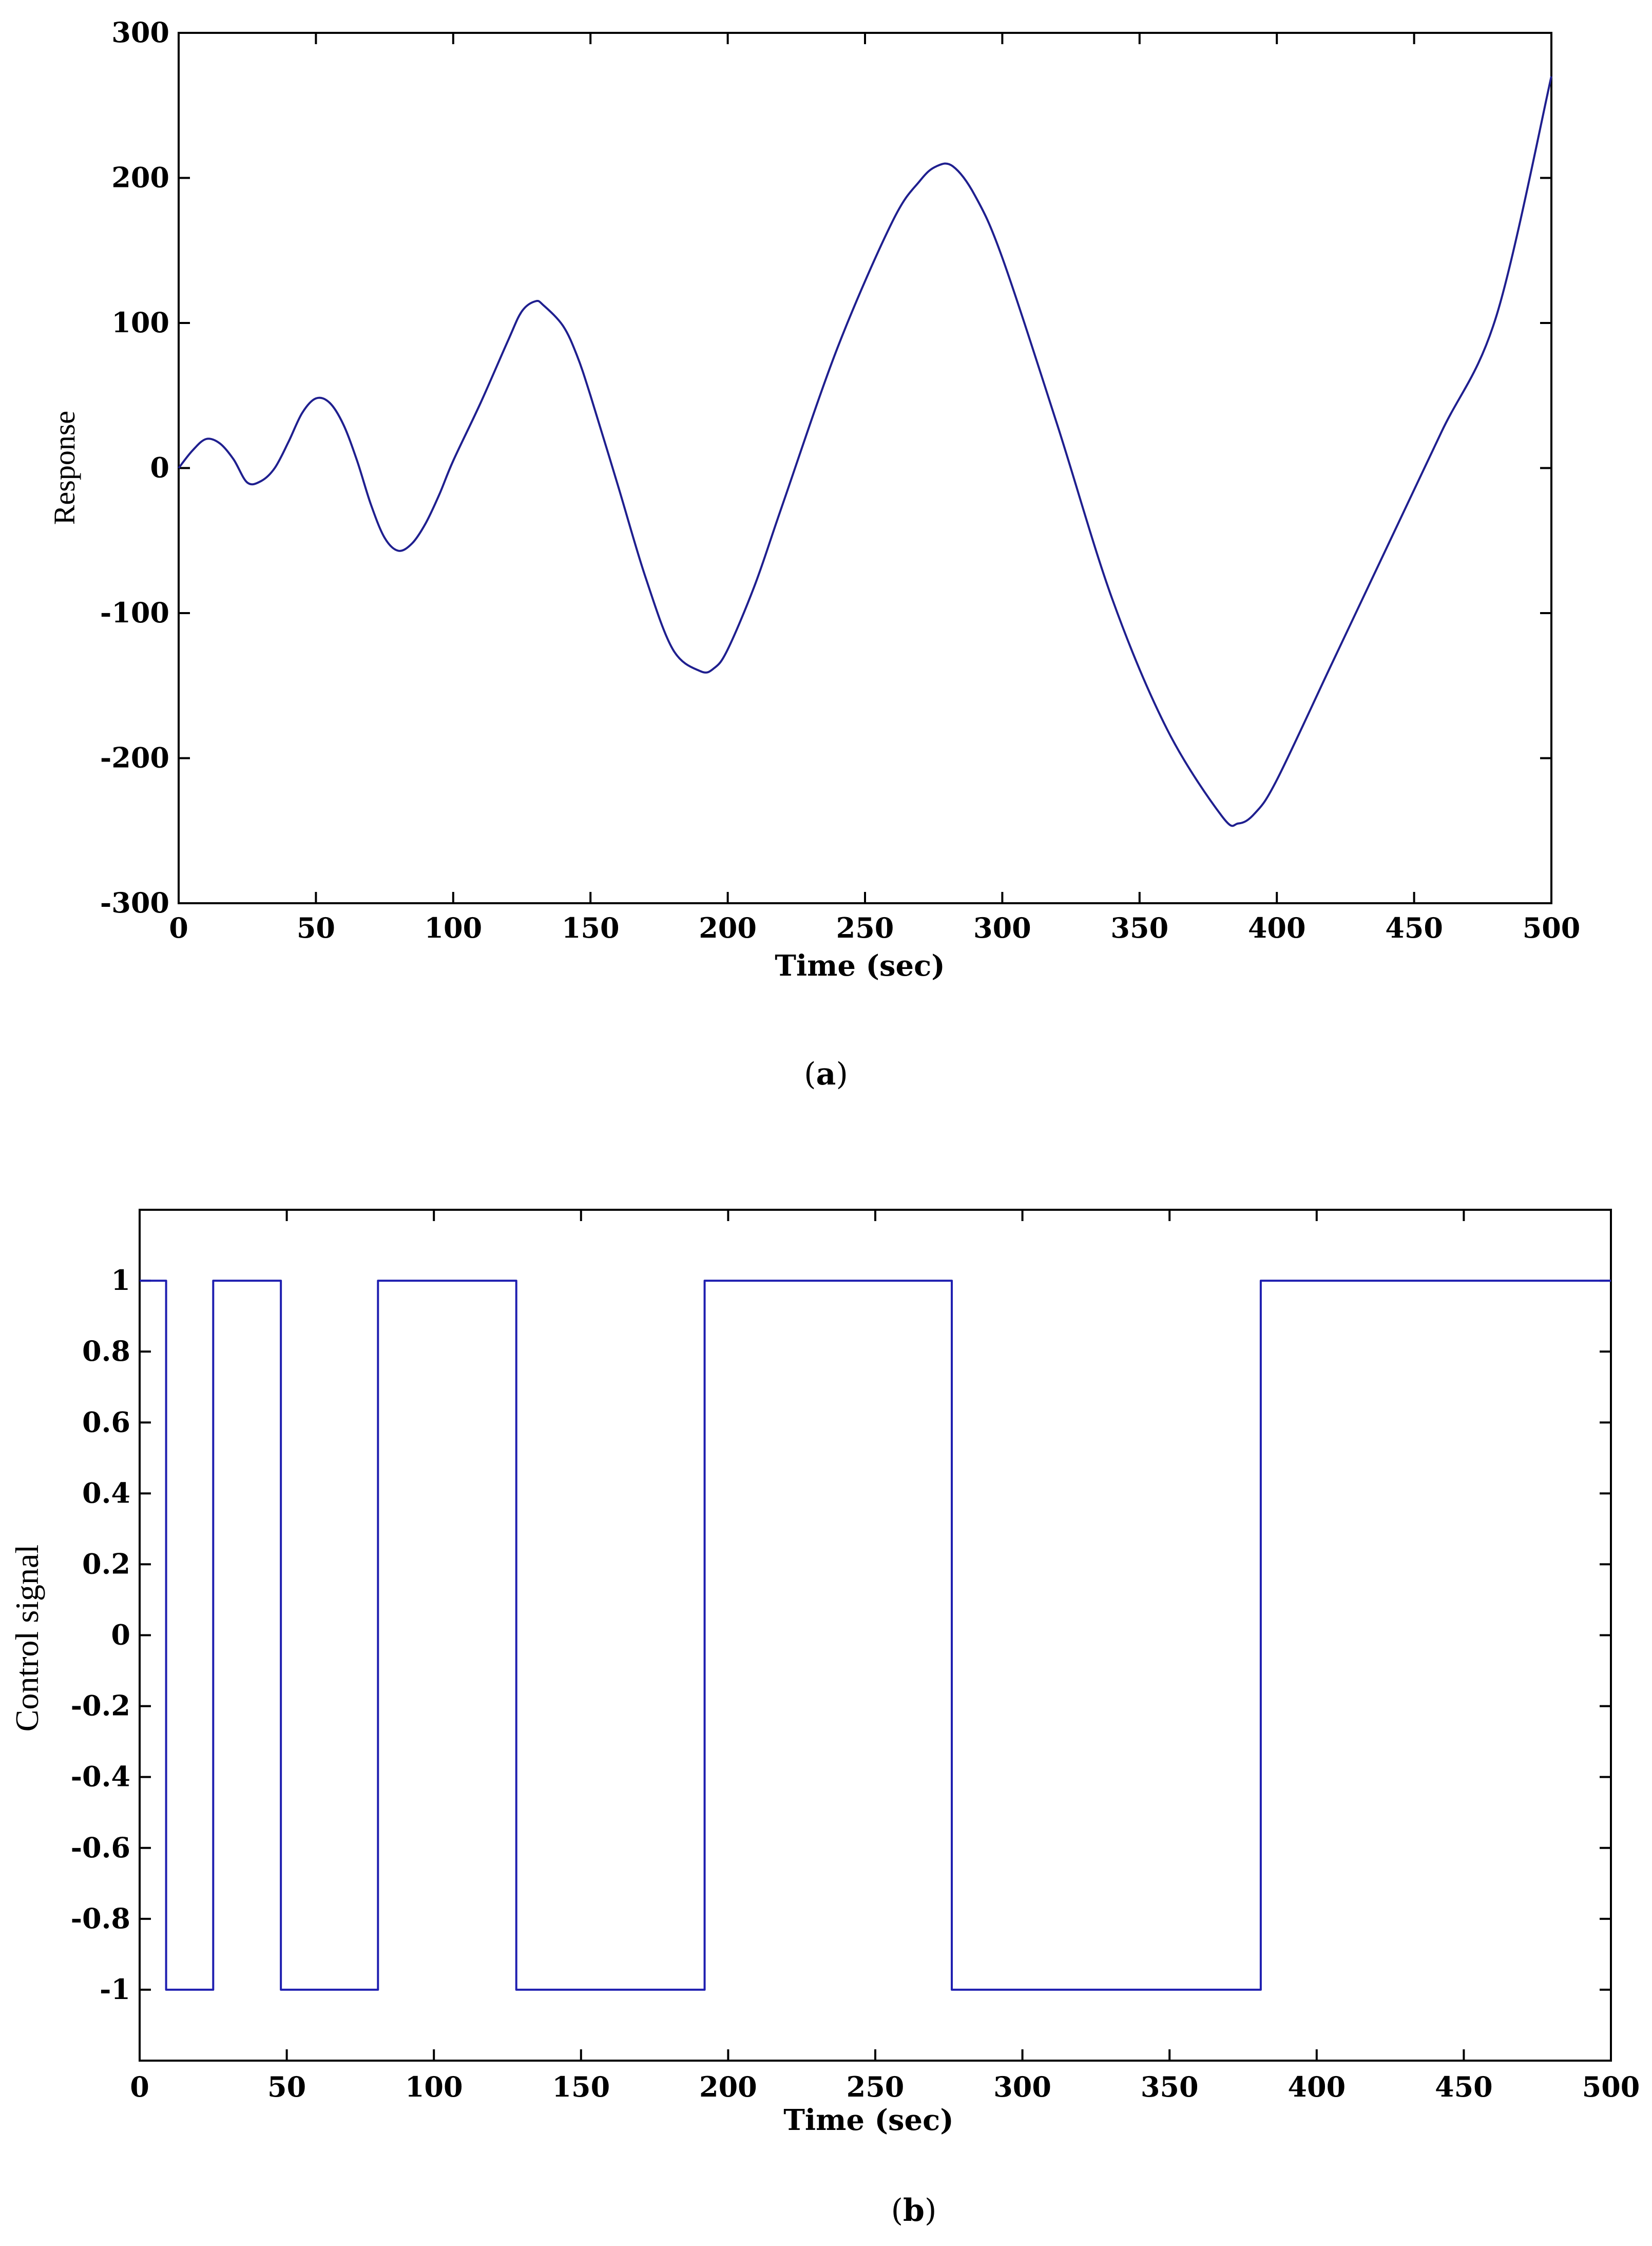  What do you see at coordinates (286, 2086) in the screenshot?
I see `x-tick-label-b: 50` at bounding box center [286, 2086].